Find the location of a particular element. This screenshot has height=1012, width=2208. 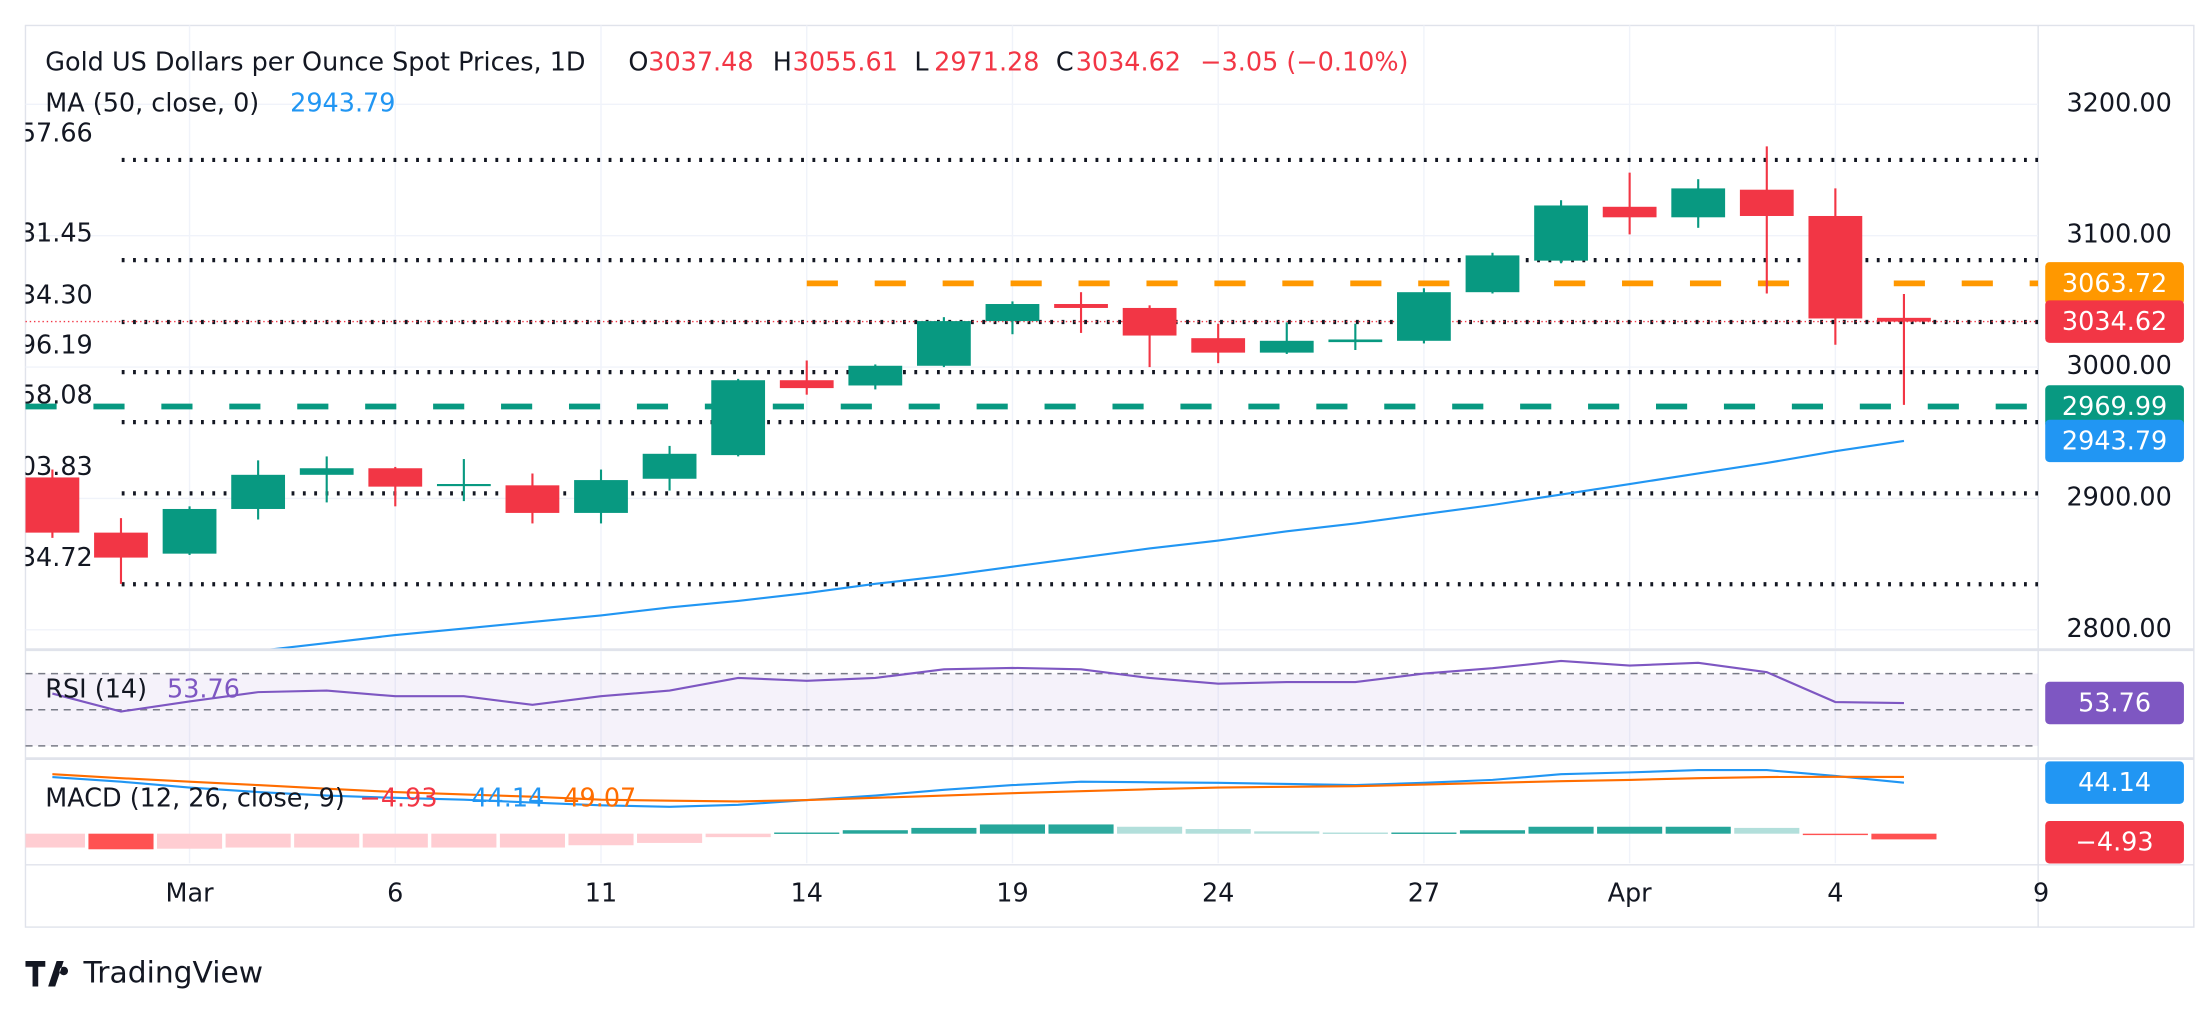

legend-ma: MA (50, close, 0) is located at coordinates (152, 104).